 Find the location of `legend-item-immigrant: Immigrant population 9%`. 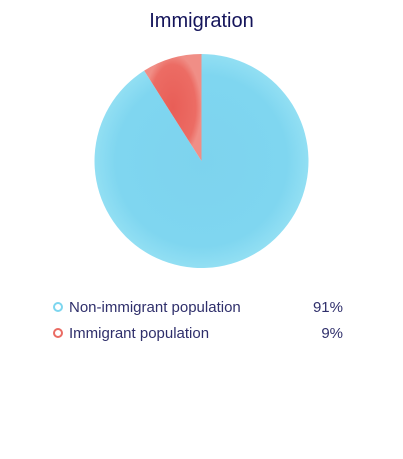

legend-item-immigrant: Immigrant population 9% is located at coordinates (203, 333).